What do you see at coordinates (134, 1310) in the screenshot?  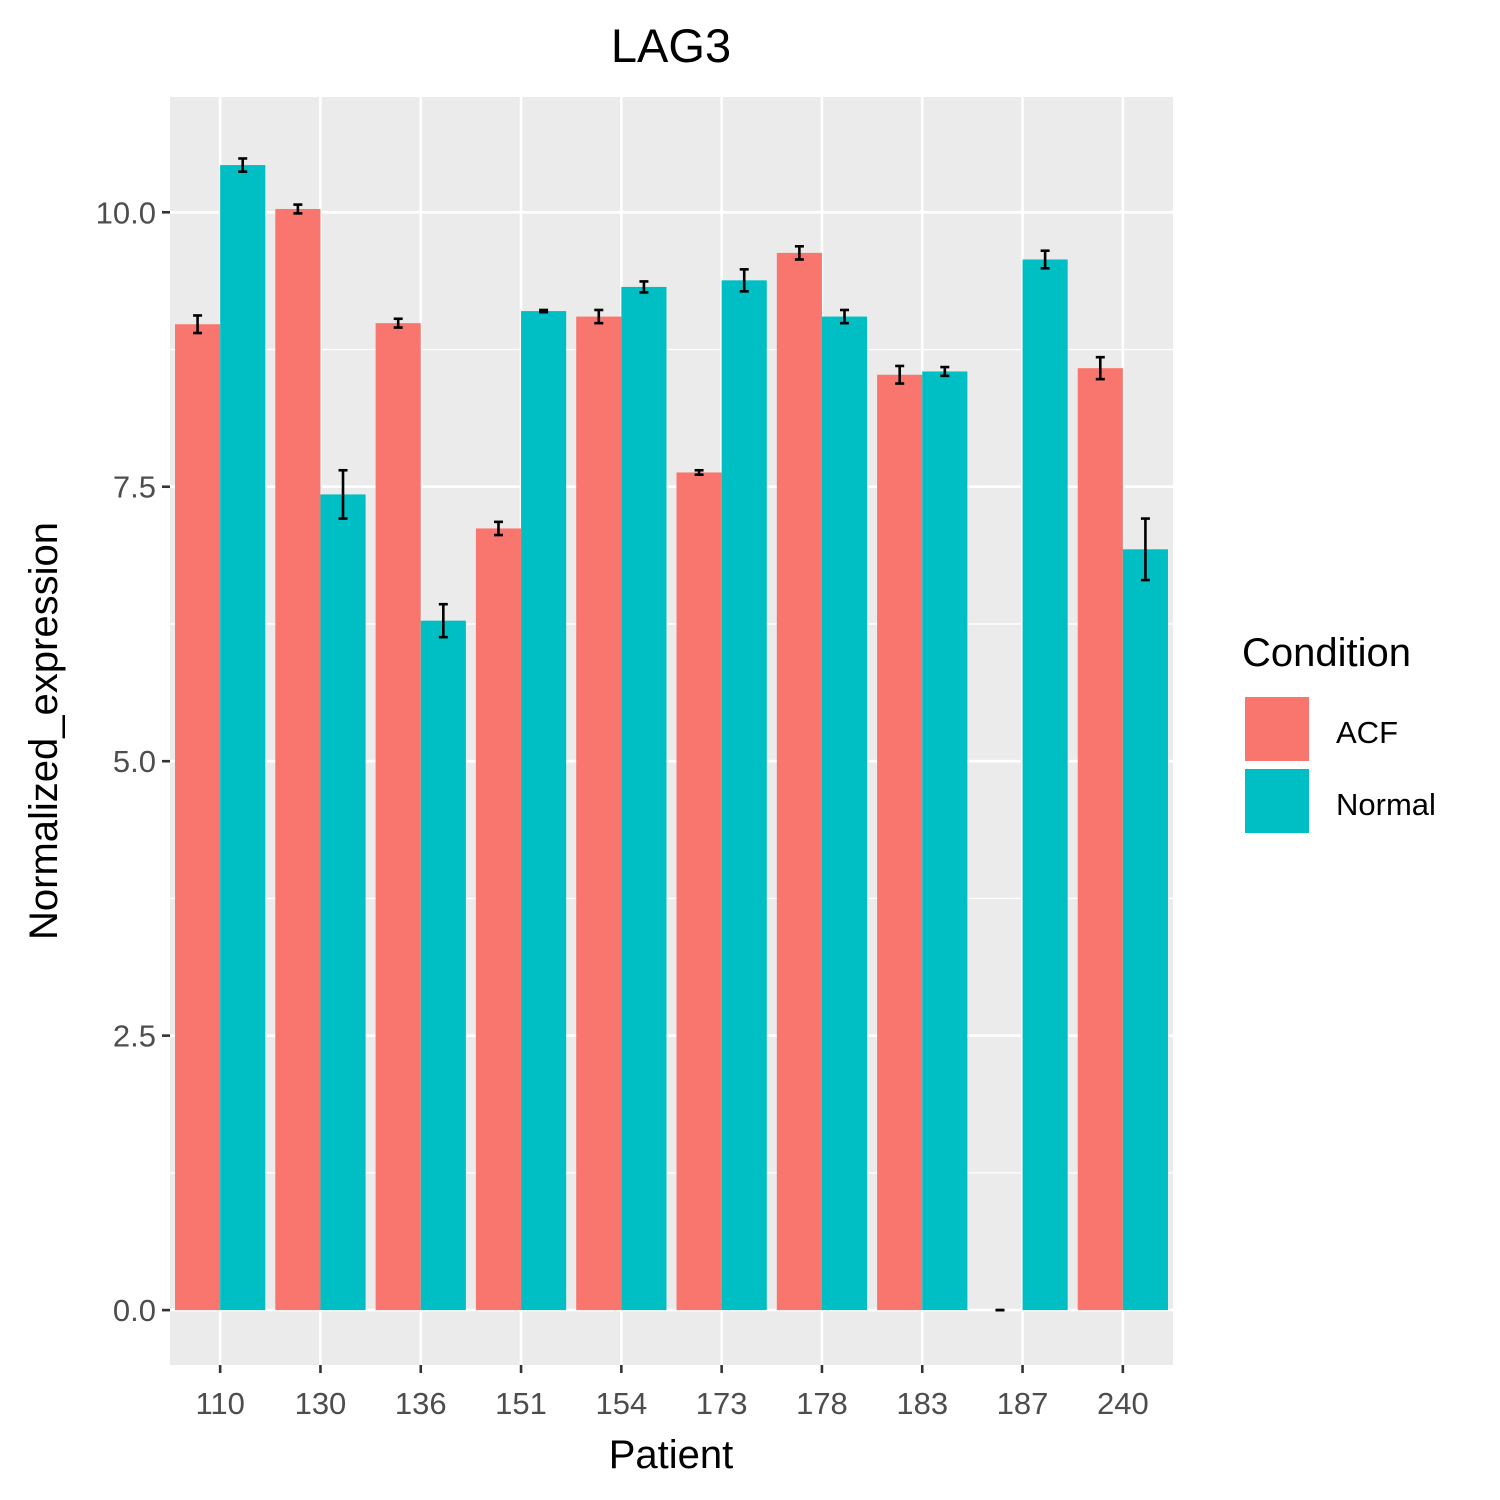 I see `y-tick-label: 0.0` at bounding box center [134, 1310].